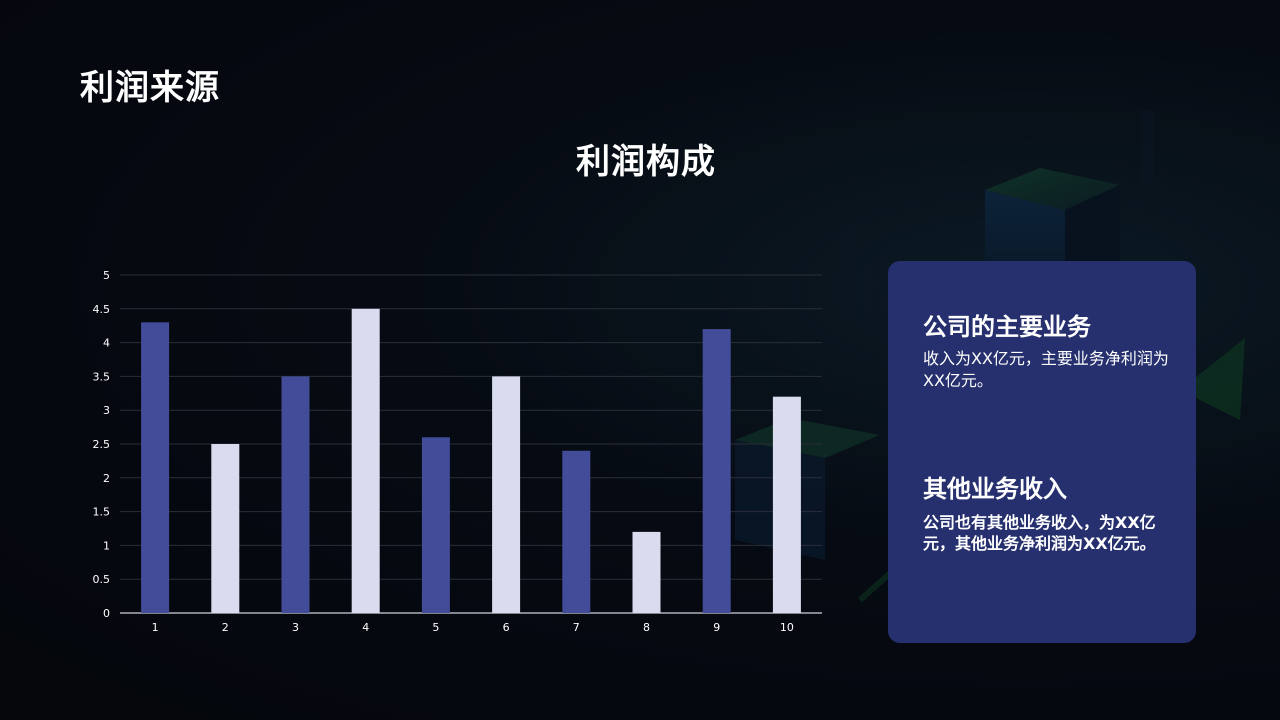 This screenshot has width=1280, height=720. I want to click on other-business-text: 公司也有其他业务收入，为XX亿元，其他业务净利润为XX亿元。, so click(1039, 533).